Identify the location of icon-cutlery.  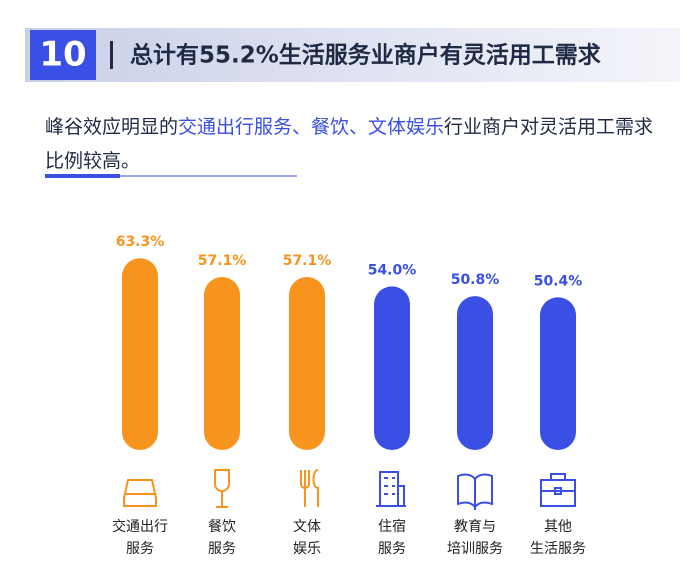
(309, 488).